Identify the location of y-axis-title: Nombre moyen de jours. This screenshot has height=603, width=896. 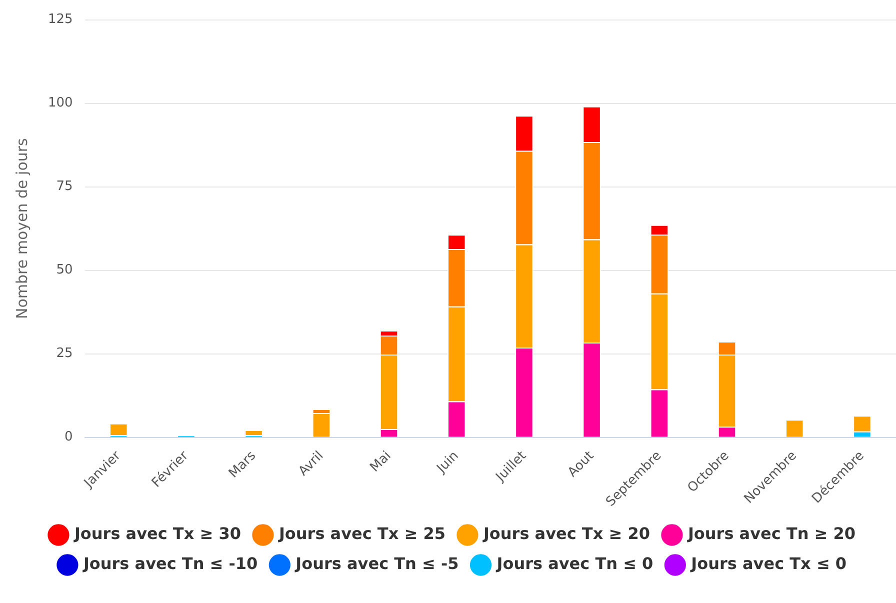
(21, 229).